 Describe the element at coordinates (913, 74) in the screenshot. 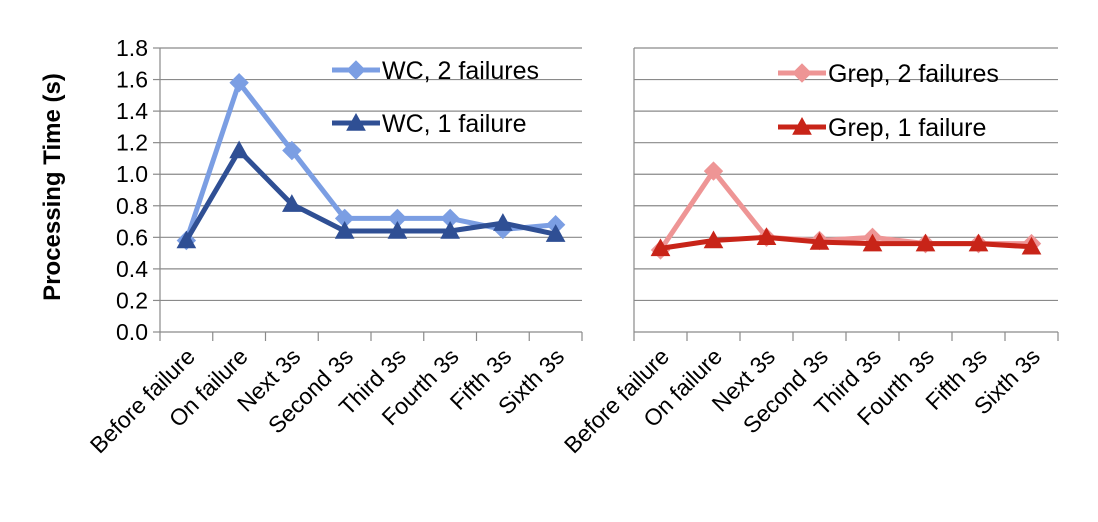

I see `legend-label: Grep, 2 failures` at that location.